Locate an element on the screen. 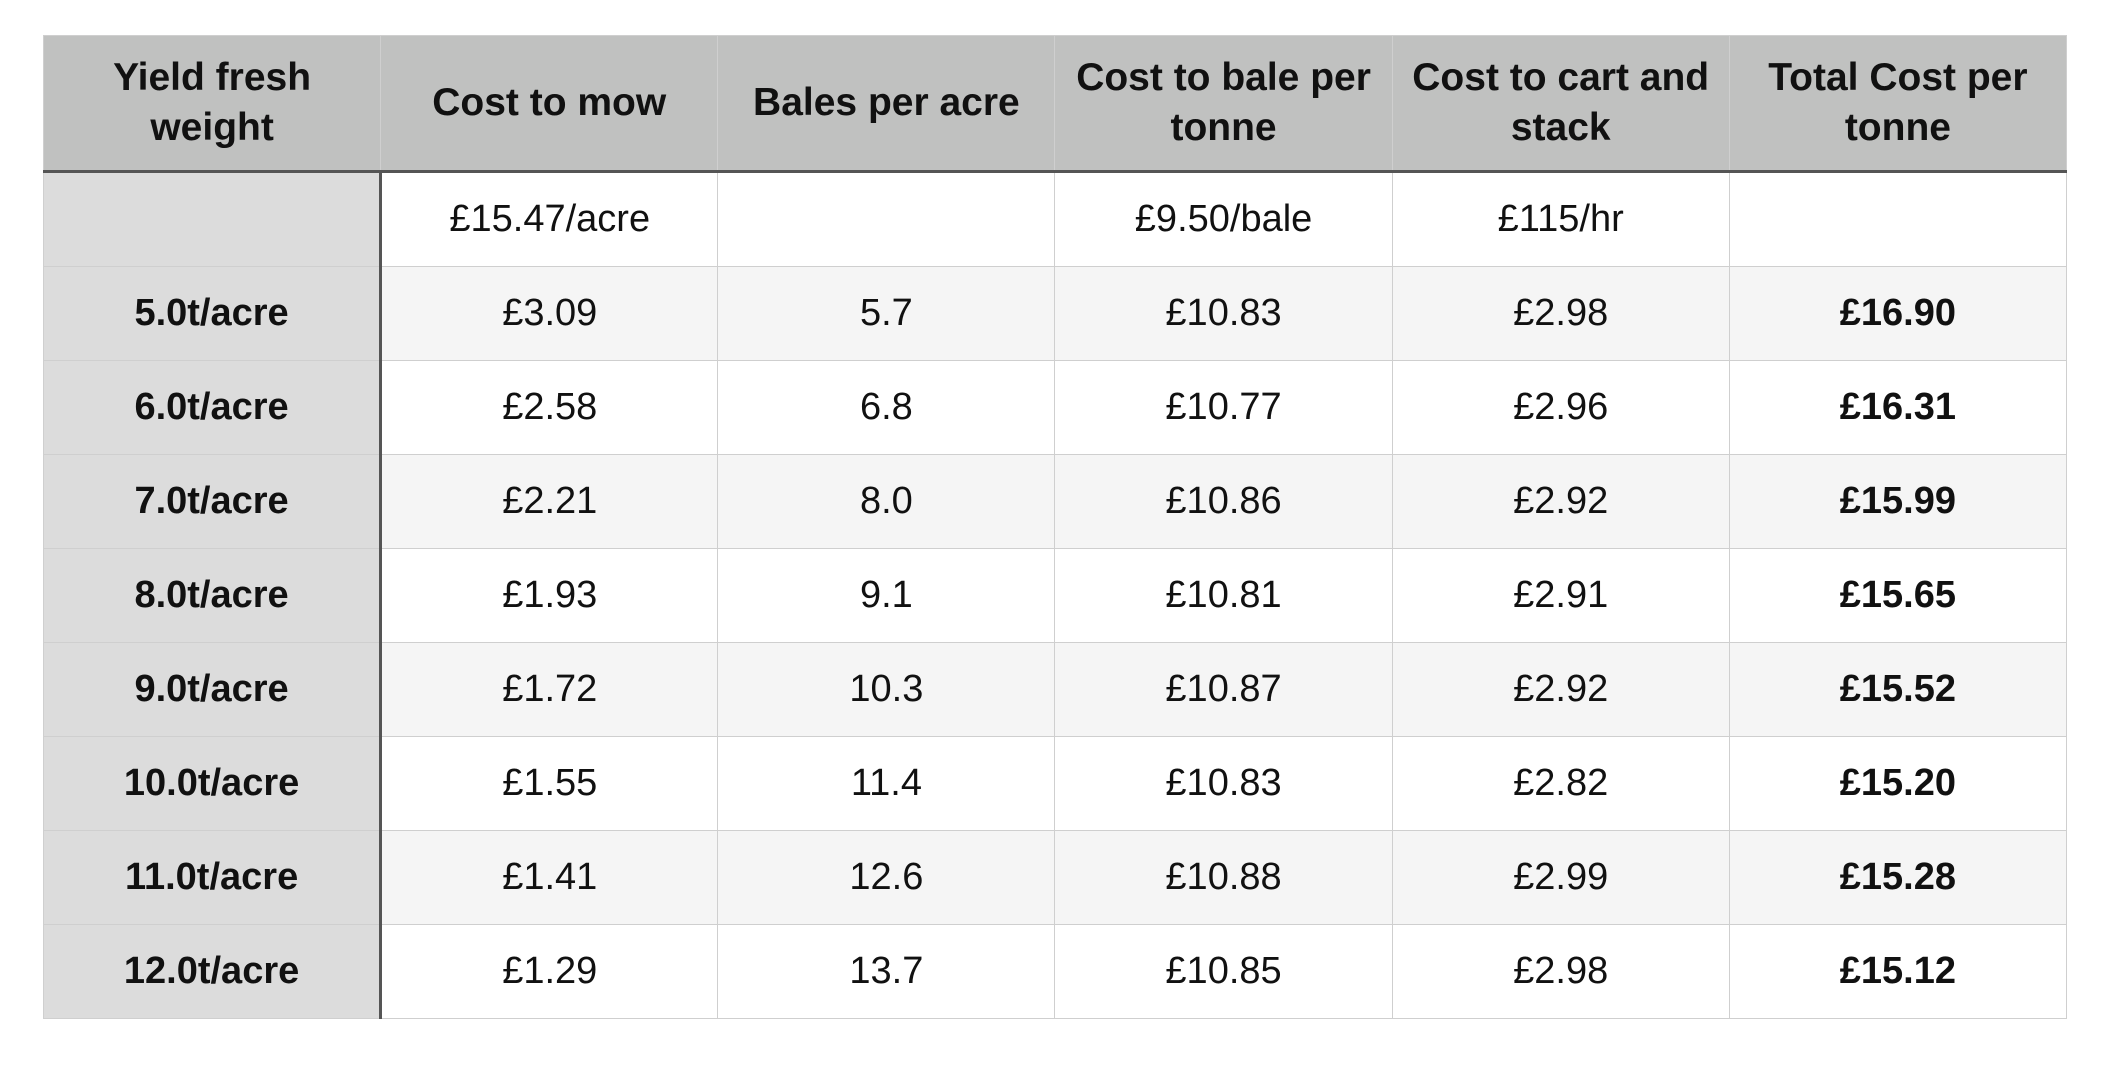 The height and width of the screenshot is (1078, 2109). data-row: 8.0t/acre £1.93 9.1 £10.81 £2.91 £15.65 is located at coordinates (1055, 595).